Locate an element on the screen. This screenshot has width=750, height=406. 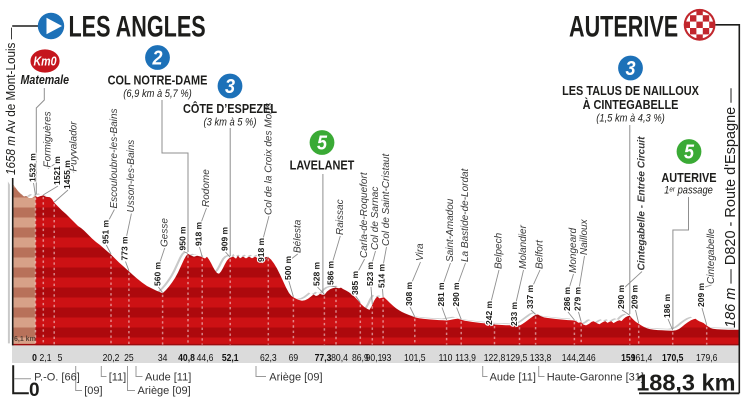
svg-text: 3 is located at coordinates (230, 87).